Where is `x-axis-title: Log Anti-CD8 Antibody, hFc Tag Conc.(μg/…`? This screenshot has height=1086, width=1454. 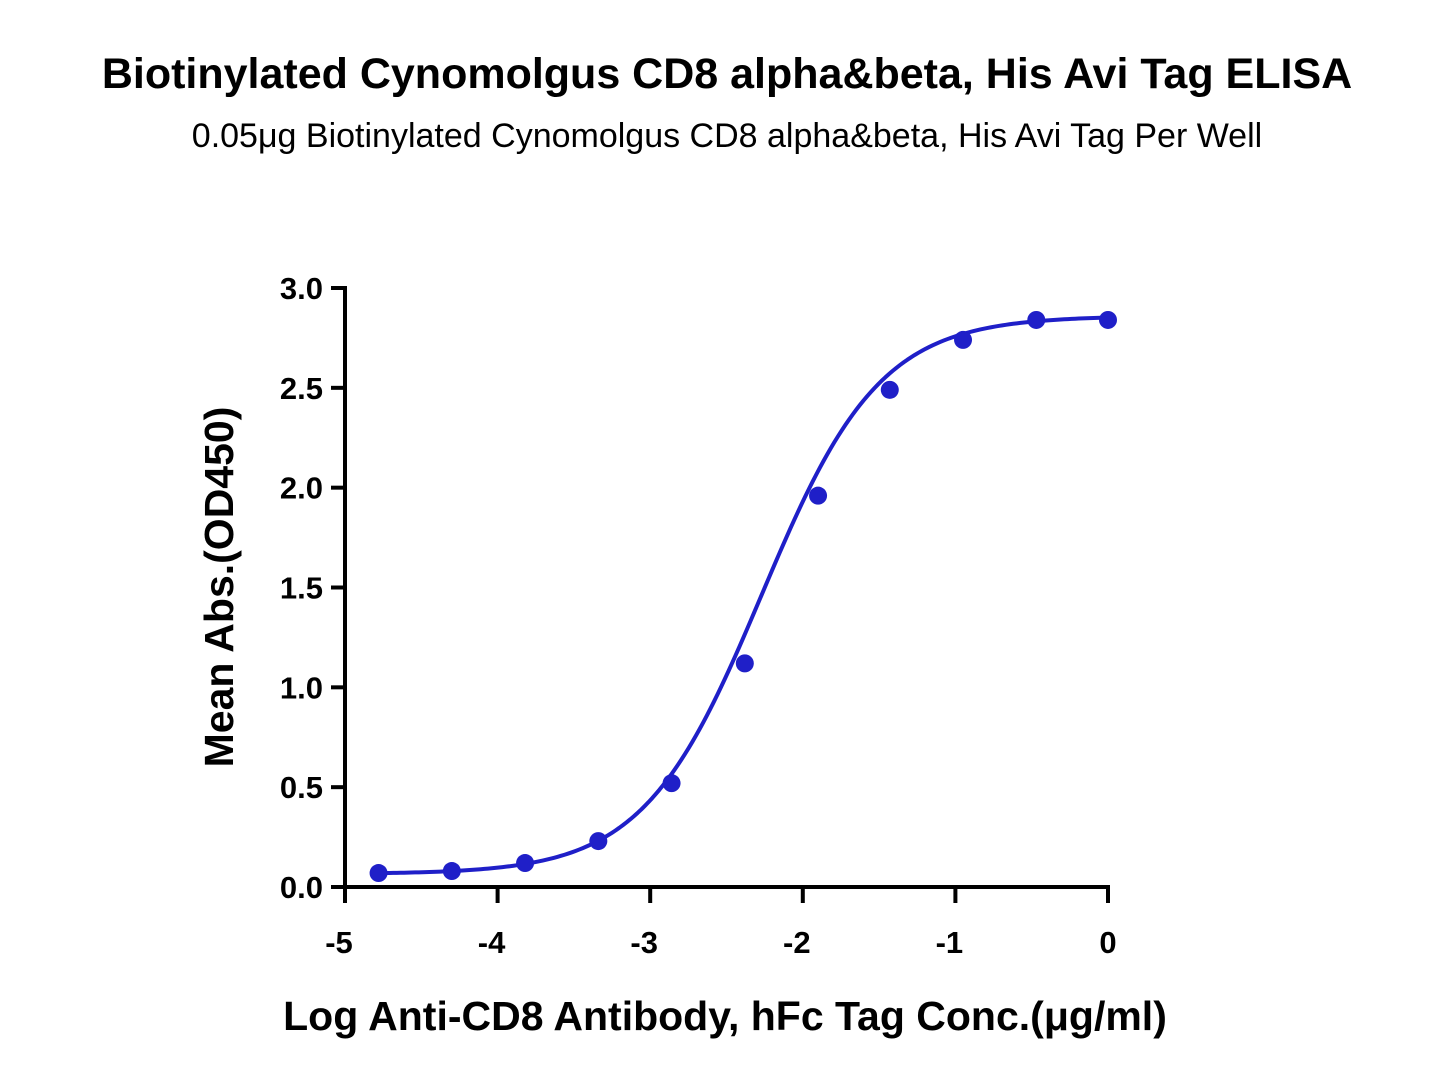 x-axis-title: Log Anti-CD8 Antibody, hFc Tag Conc.(μg/… is located at coordinates (725, 1016).